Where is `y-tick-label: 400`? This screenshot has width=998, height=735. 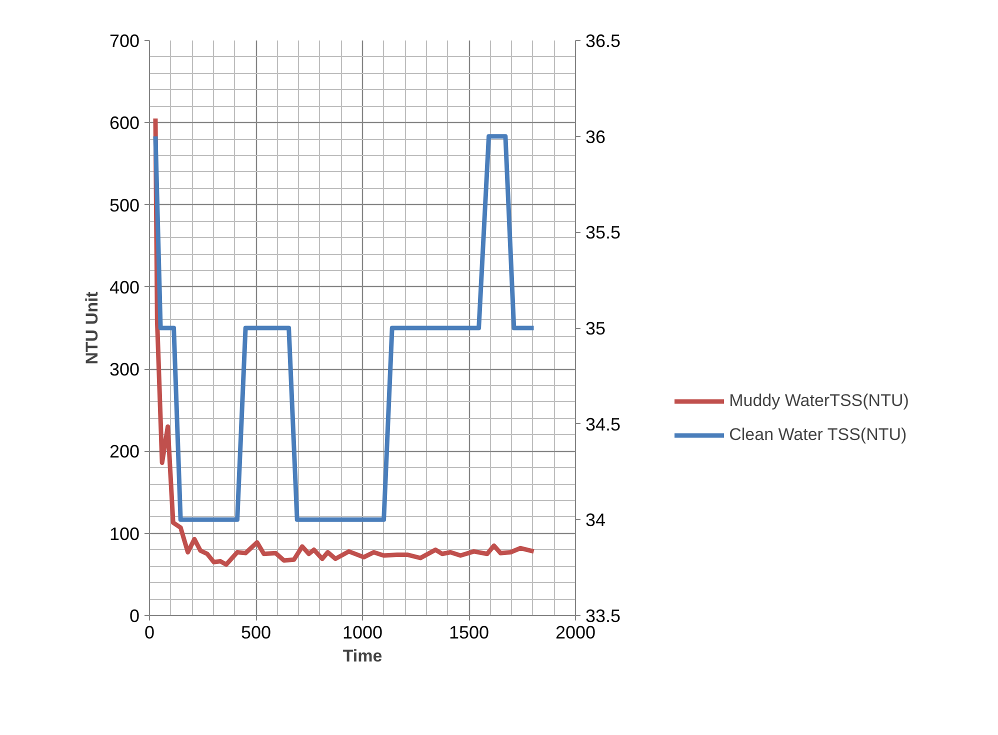
y-tick-label: 400 is located at coordinates (124, 287).